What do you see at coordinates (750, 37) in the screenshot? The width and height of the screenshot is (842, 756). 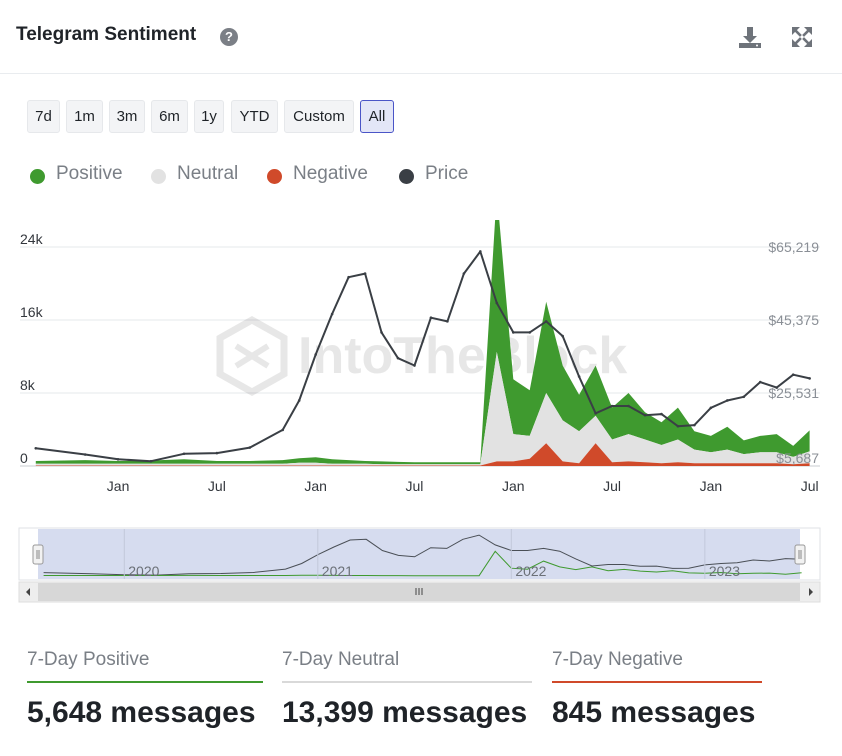 I see `download-icon` at bounding box center [750, 37].